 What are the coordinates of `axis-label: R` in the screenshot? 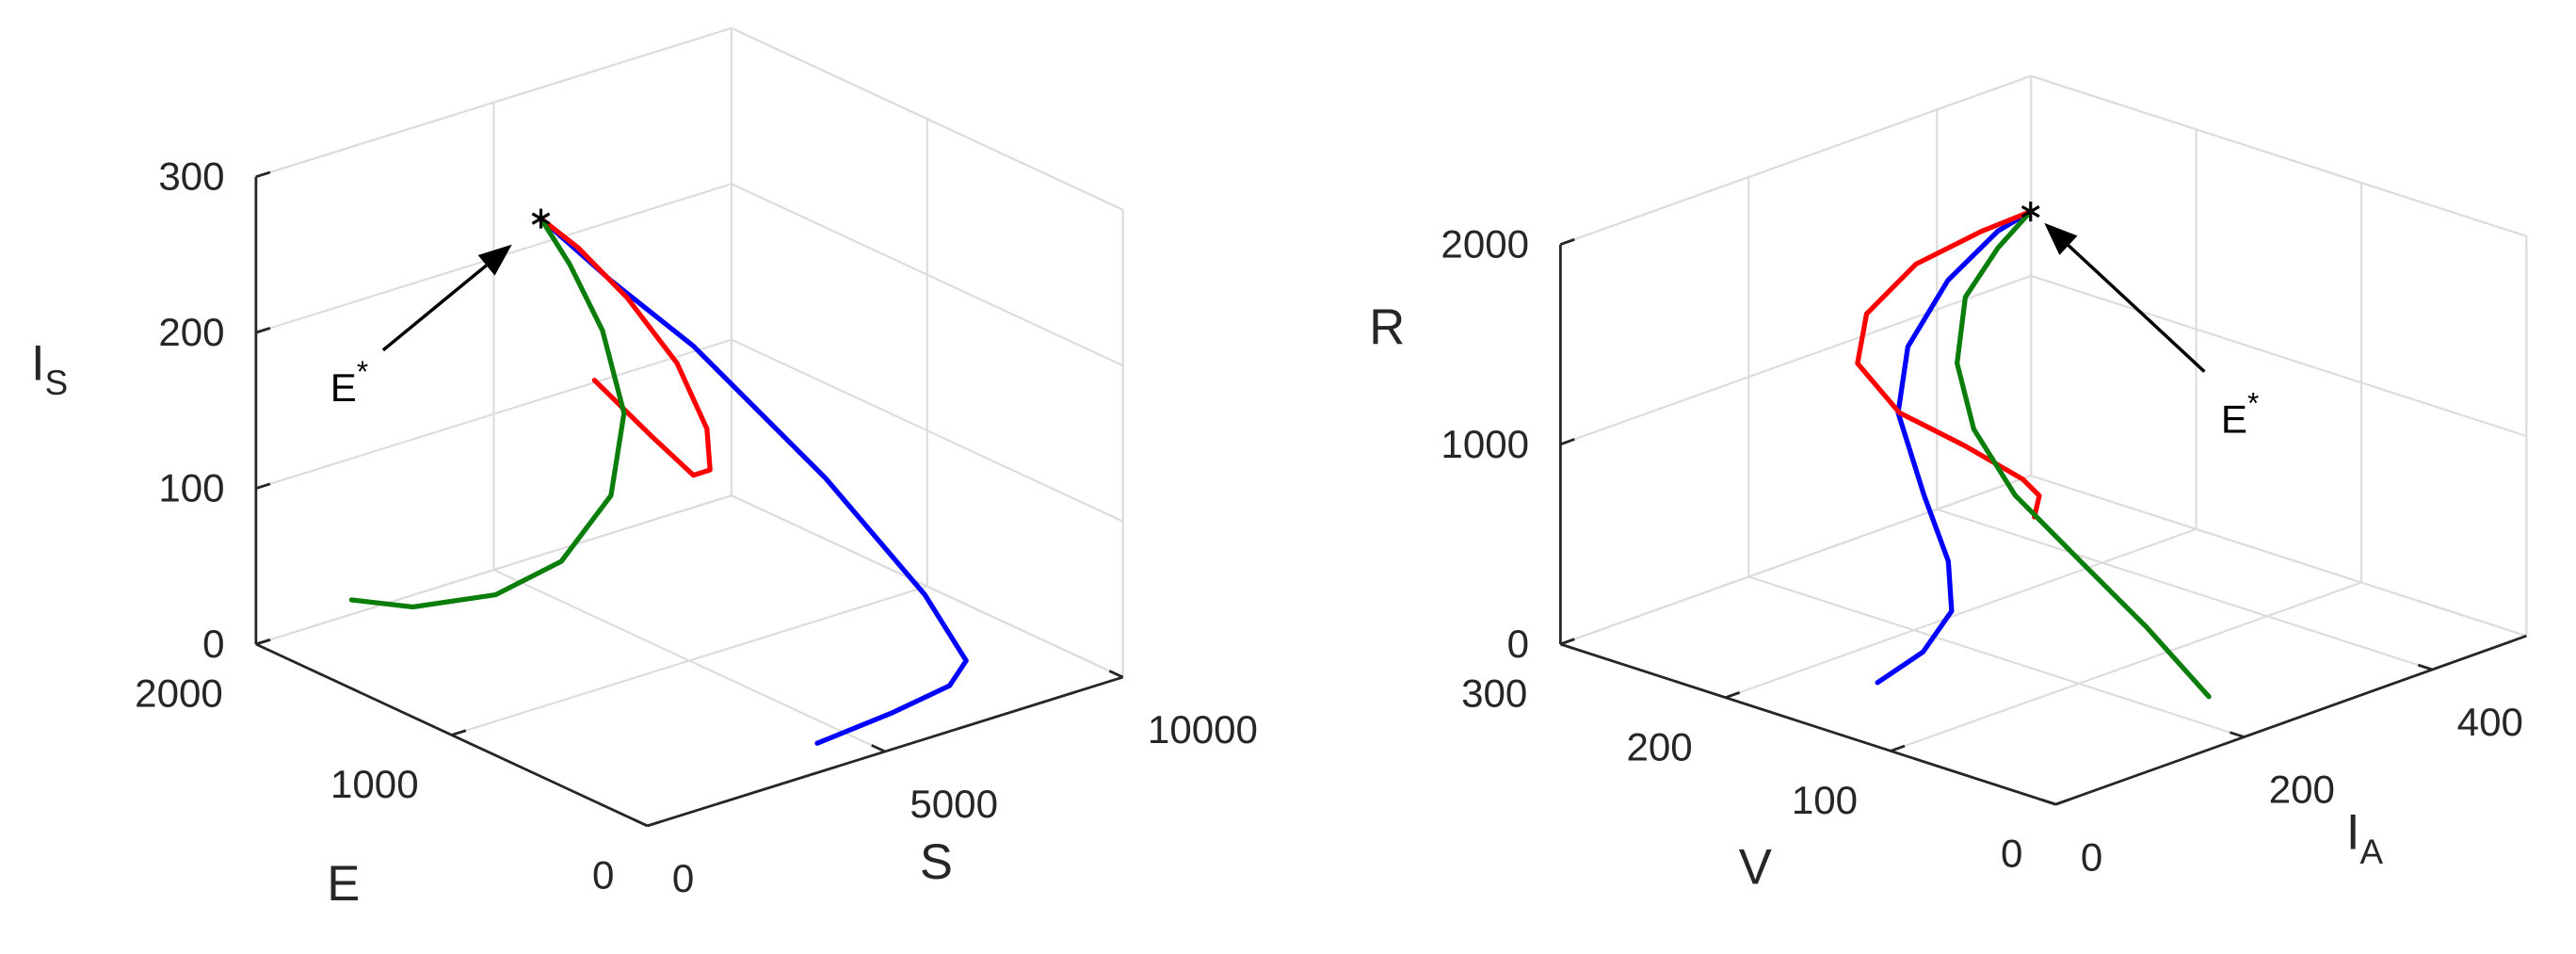 It's located at (1387, 327).